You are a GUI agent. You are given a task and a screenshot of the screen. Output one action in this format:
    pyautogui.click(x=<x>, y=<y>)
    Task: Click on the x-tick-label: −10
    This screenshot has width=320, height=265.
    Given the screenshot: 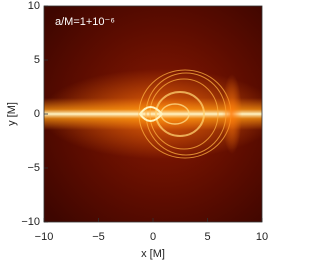 What is the action you would take?
    pyautogui.click(x=44, y=237)
    